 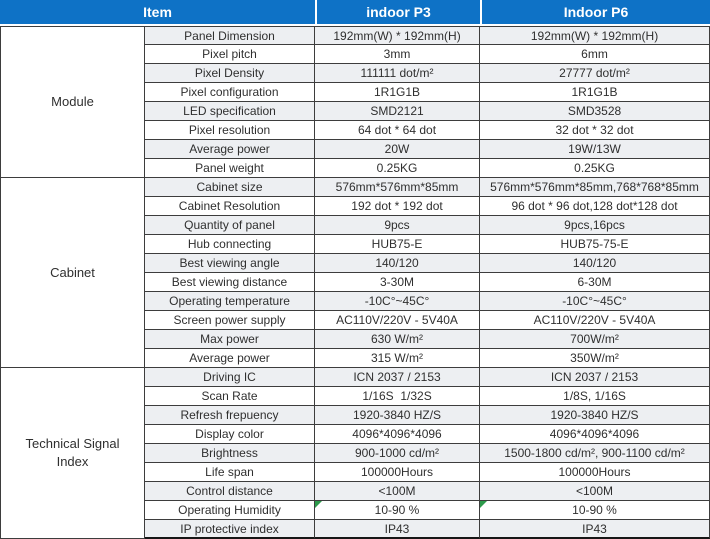 What do you see at coordinates (595, 453) in the screenshot?
I see `p6-value-cell: 1500-1800 cd/m², 900-1100 cd/m²` at bounding box center [595, 453].